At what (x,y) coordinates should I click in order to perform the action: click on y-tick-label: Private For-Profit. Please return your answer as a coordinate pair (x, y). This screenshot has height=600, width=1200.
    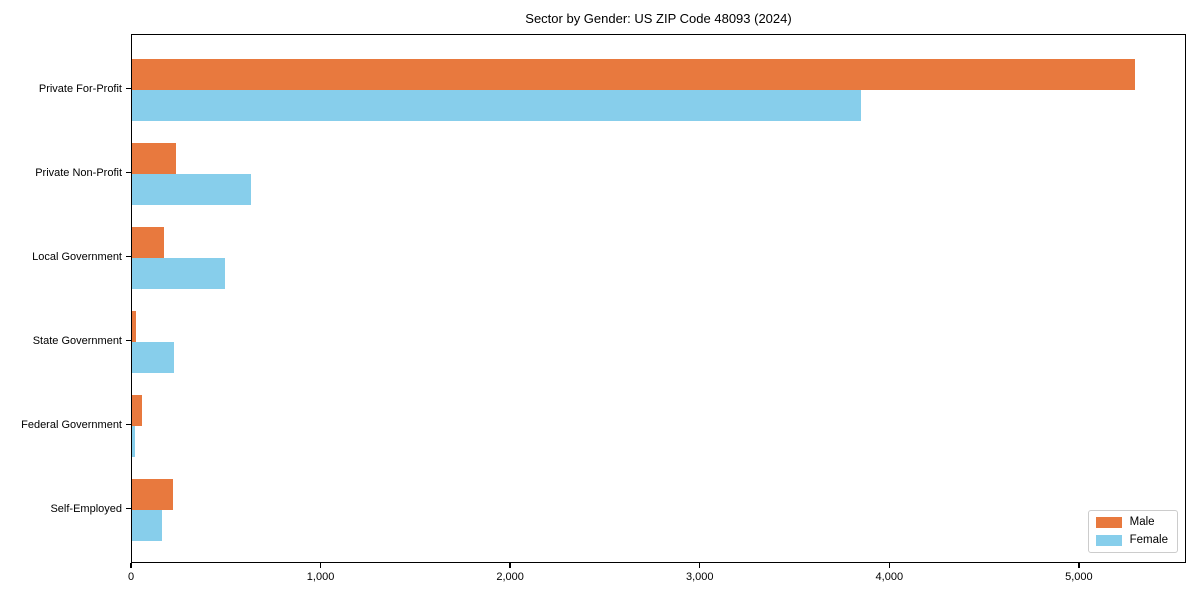
    Looking at the image, I should click on (80, 88).